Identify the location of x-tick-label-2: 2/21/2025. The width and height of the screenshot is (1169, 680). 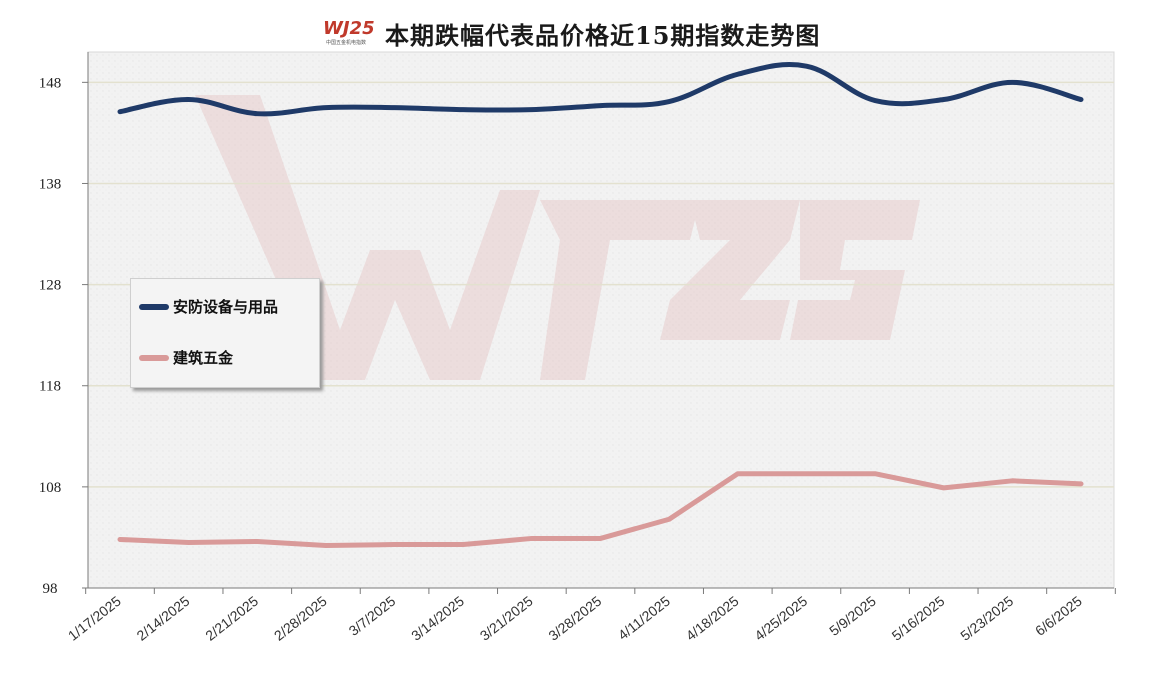
(231, 618).